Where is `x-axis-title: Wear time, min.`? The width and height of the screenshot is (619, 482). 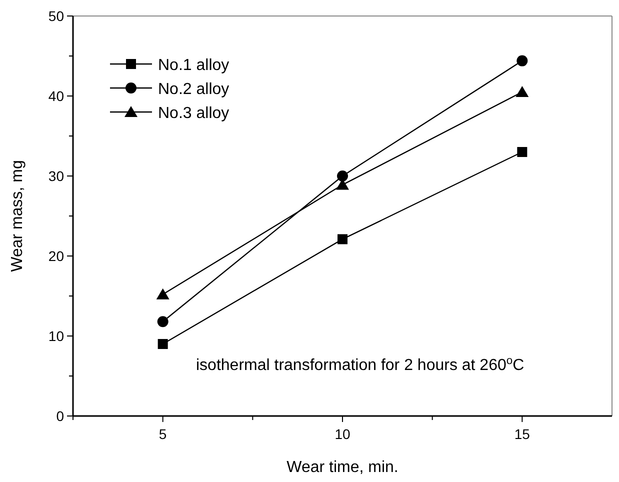
x-axis-title: Wear time, min. is located at coordinates (342, 467).